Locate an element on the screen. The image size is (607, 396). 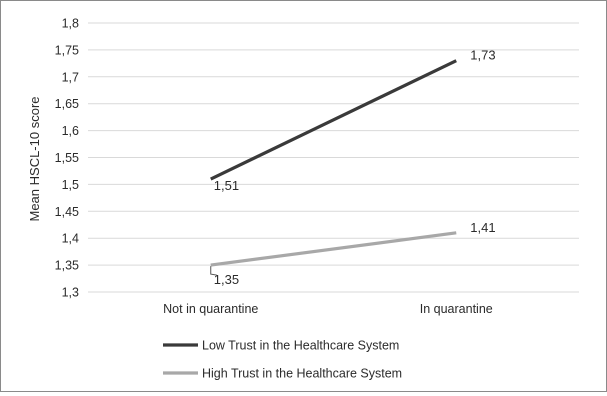
legend-label: High Trust in the Healthcare System is located at coordinates (302, 374).